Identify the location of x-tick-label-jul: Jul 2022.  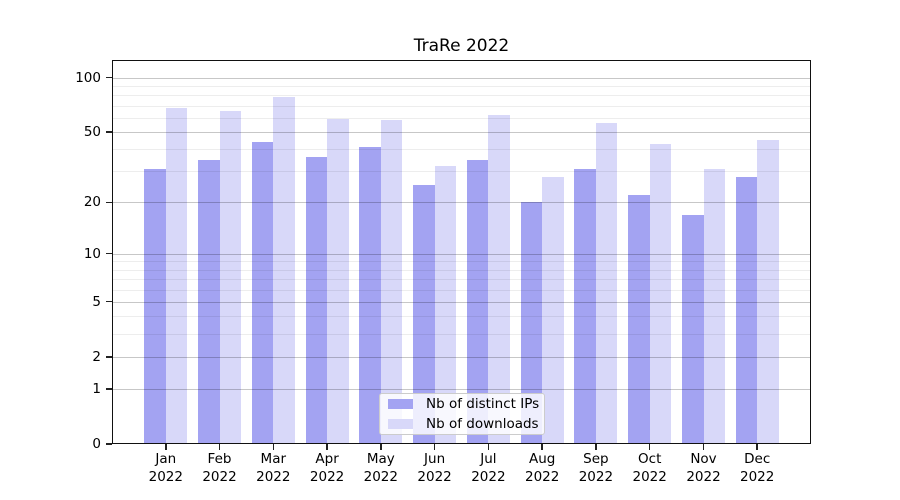
(488, 468).